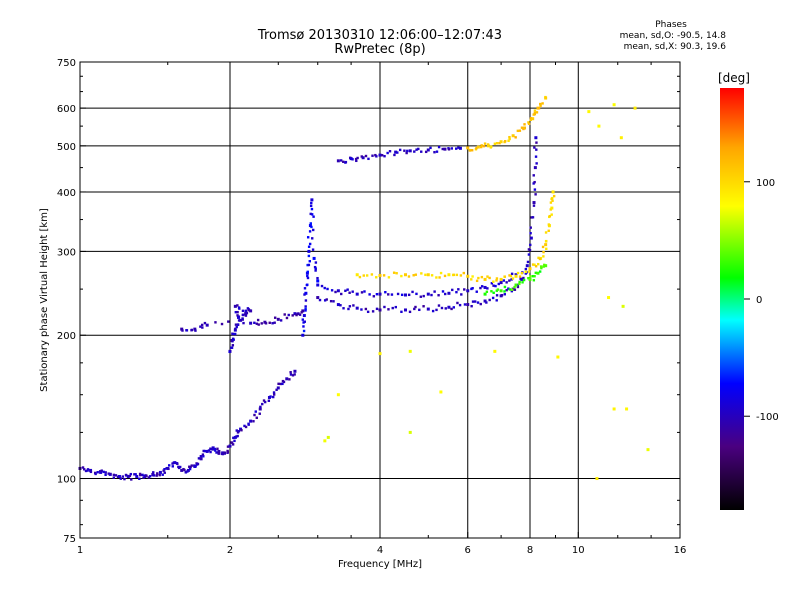 This screenshot has width=800, height=600. I want to click on x-tick-label: 10, so click(578, 550).